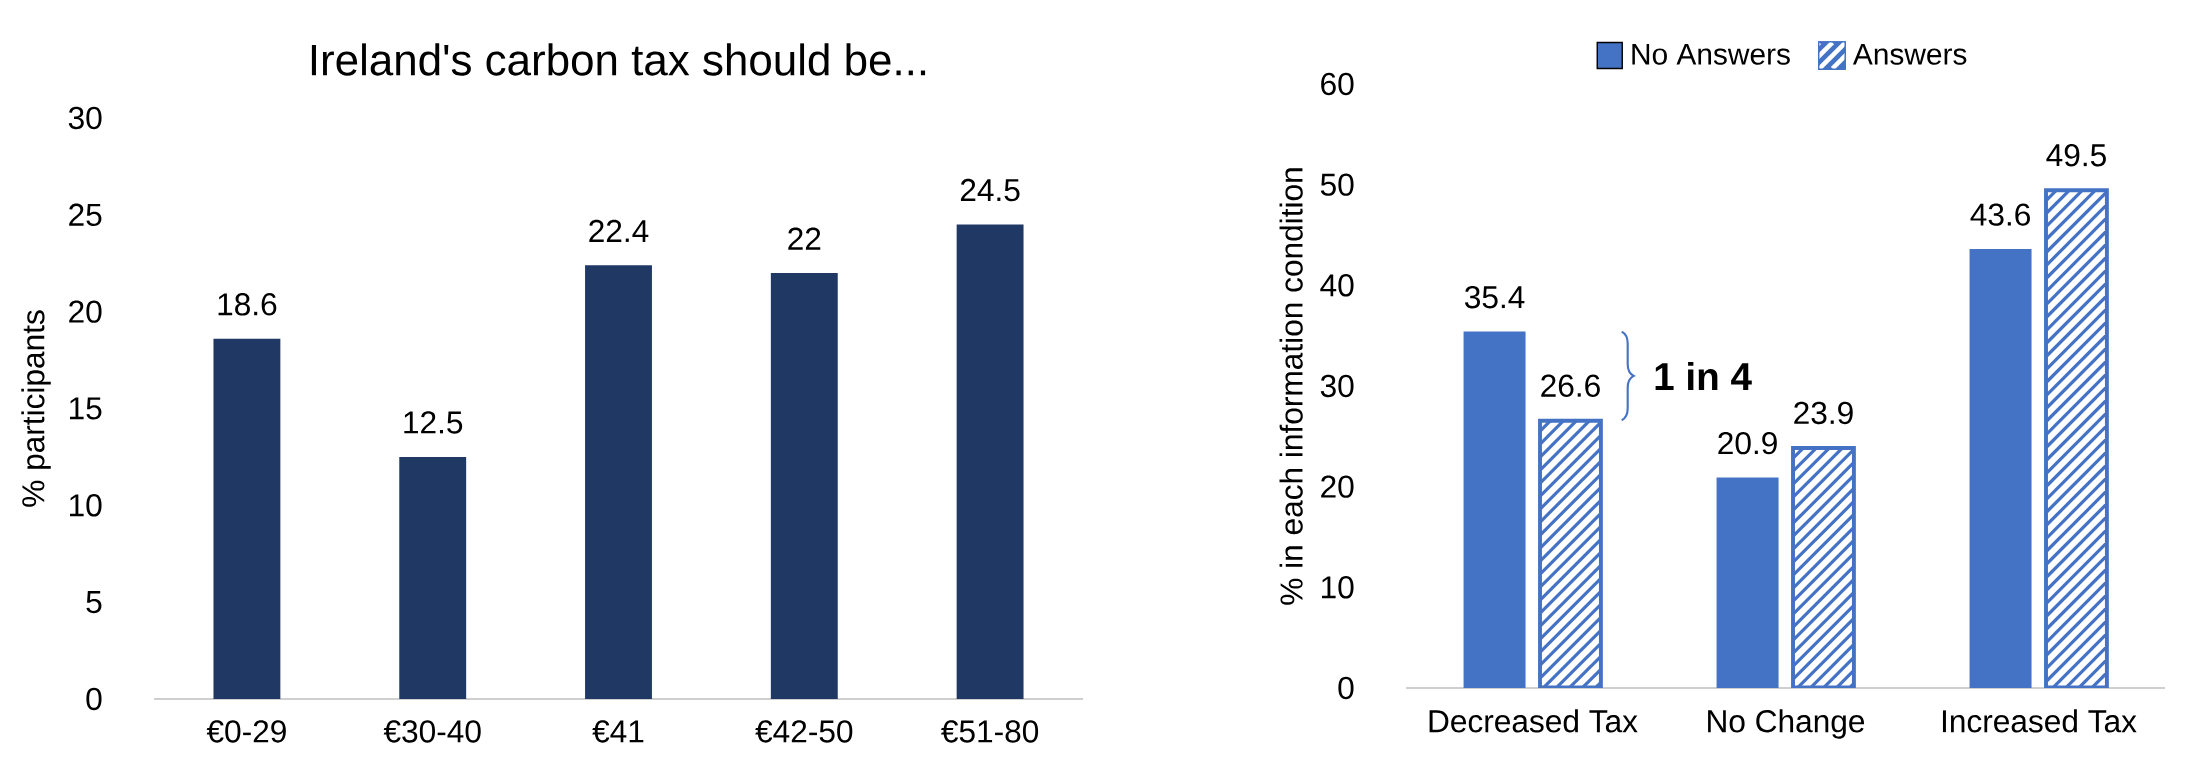 The height and width of the screenshot is (778, 2205). I want to click on x-tick-label: Decreased Tax, so click(1533, 721).